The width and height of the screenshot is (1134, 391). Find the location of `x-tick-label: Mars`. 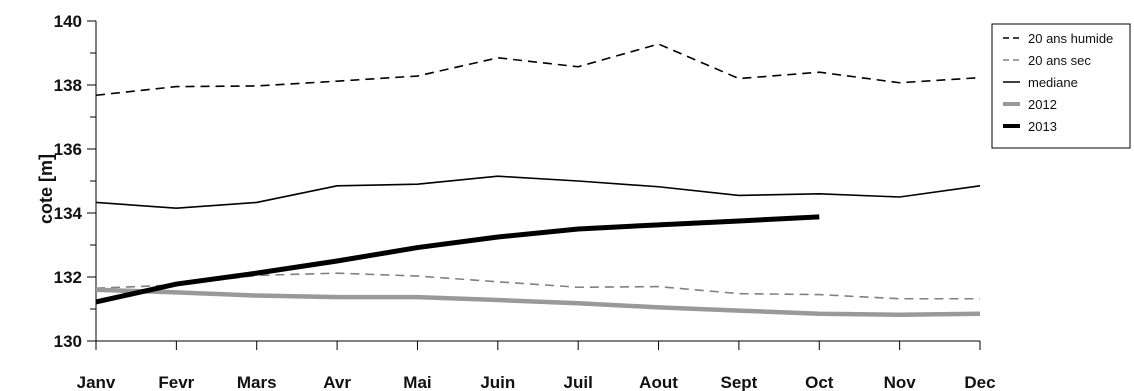

x-tick-label: Mars is located at coordinates (257, 382).